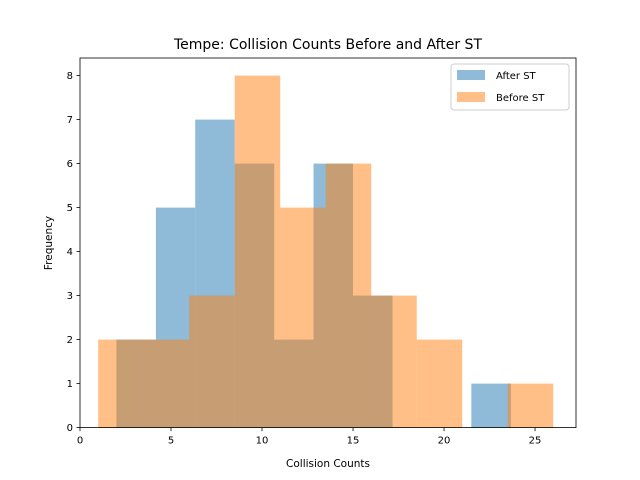 The width and height of the screenshot is (640, 480). Describe the element at coordinates (70, 164) in the screenshot. I see `y-tick-label: 6` at that location.